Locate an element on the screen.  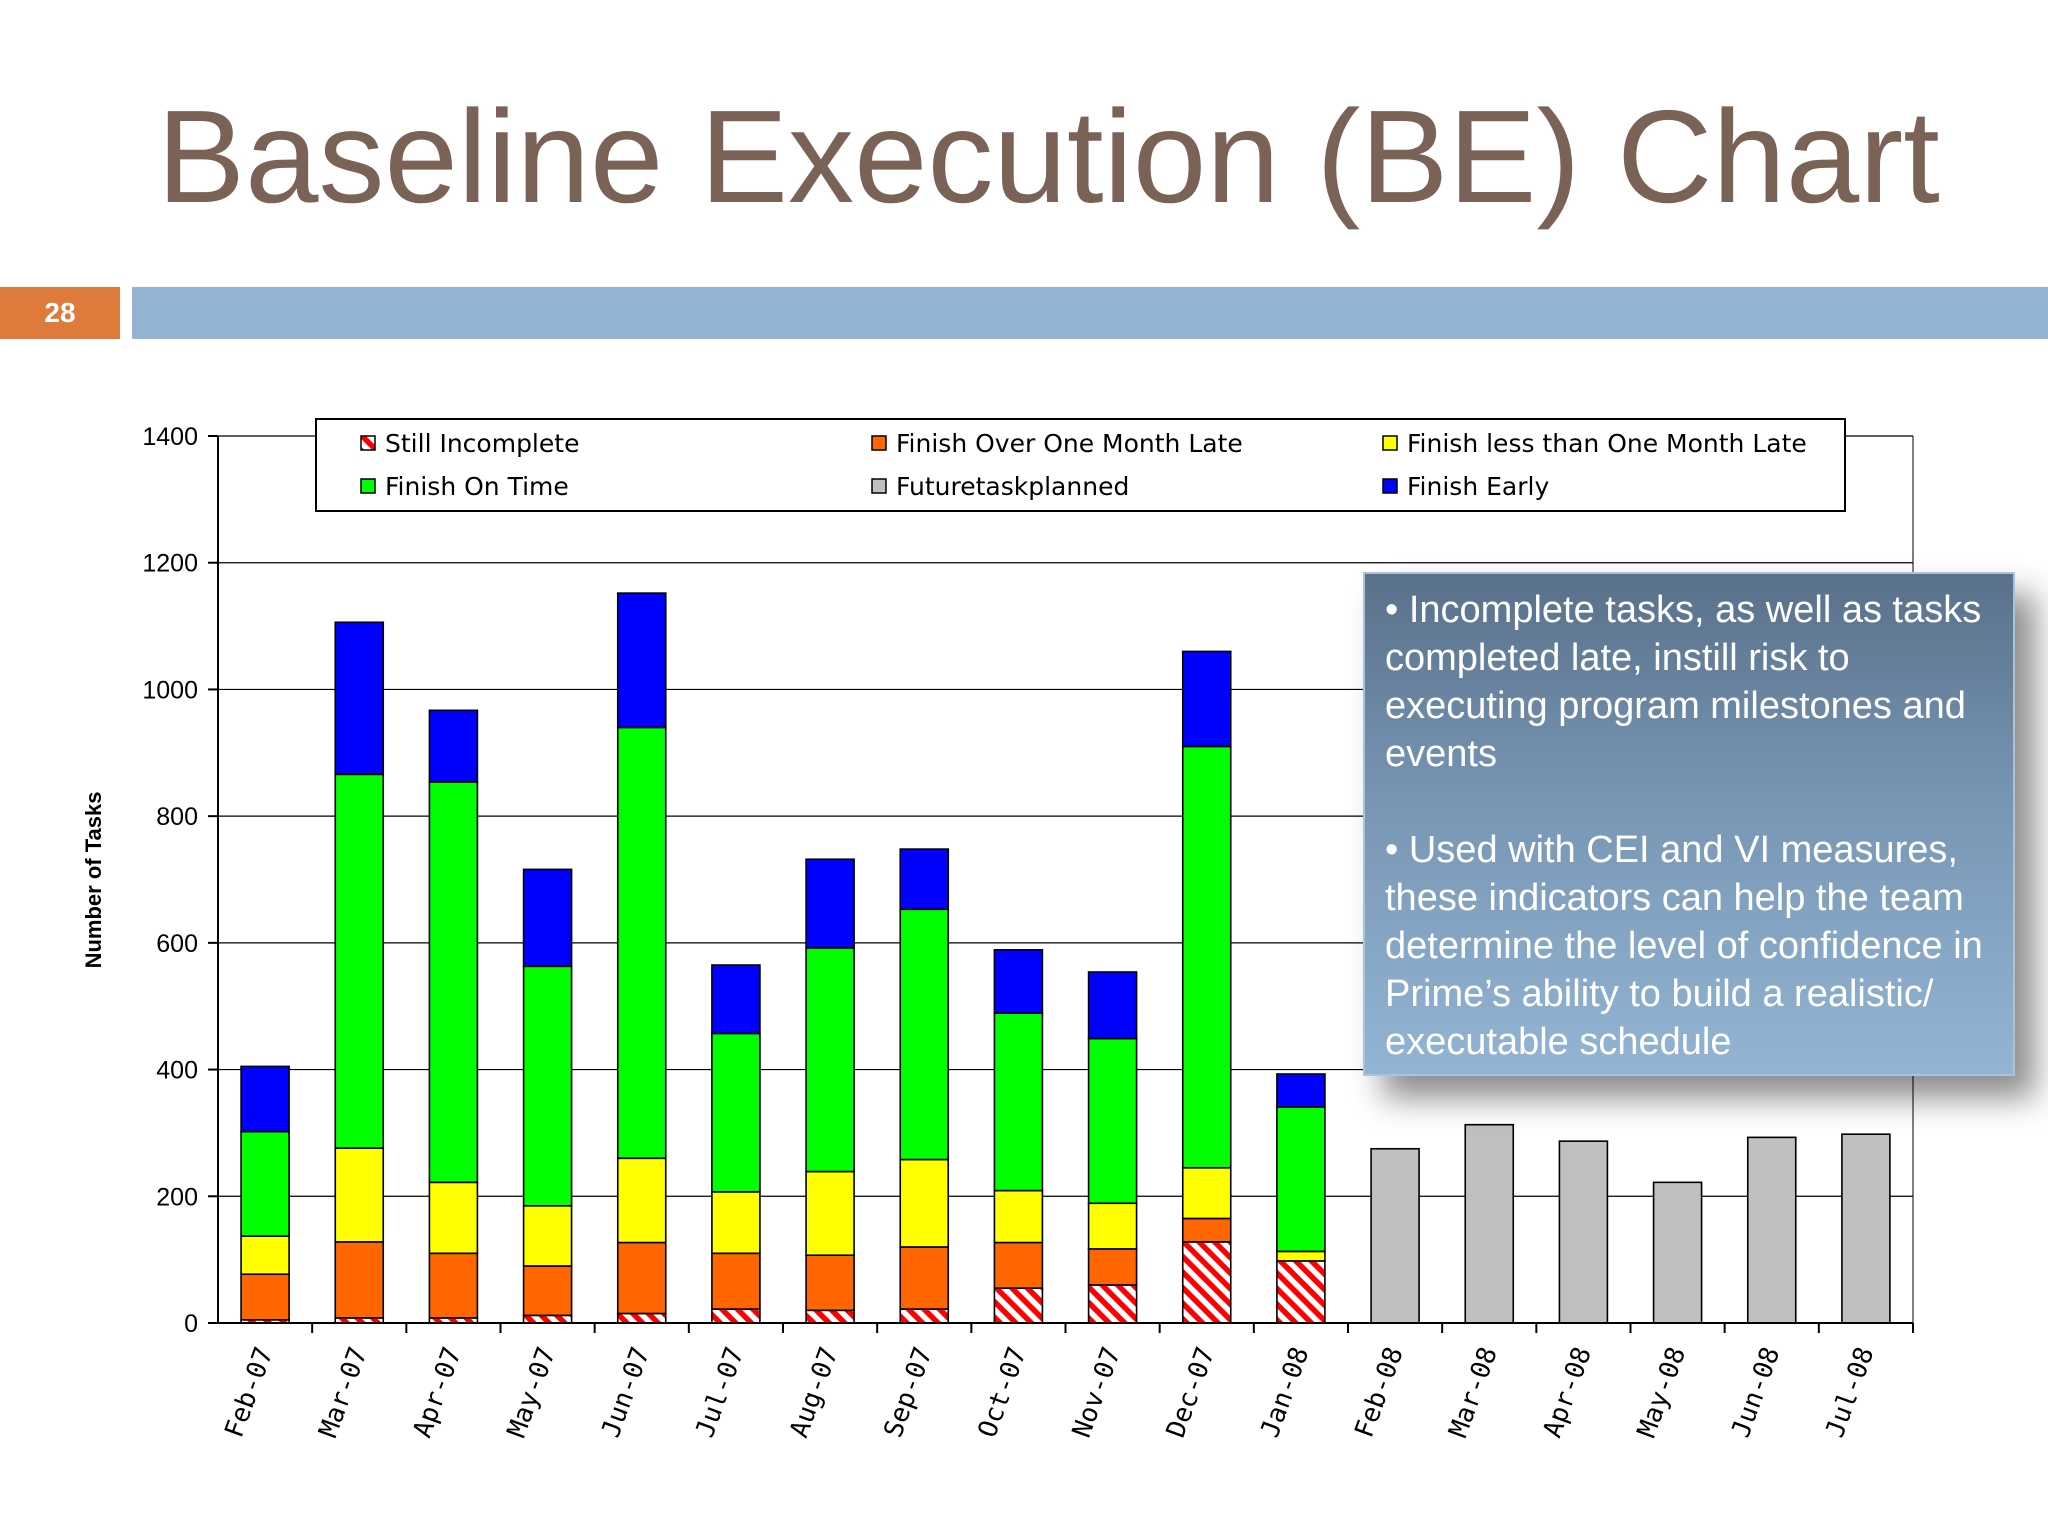
x-tick-label: Aug-07 is located at coordinates (814, 1392).